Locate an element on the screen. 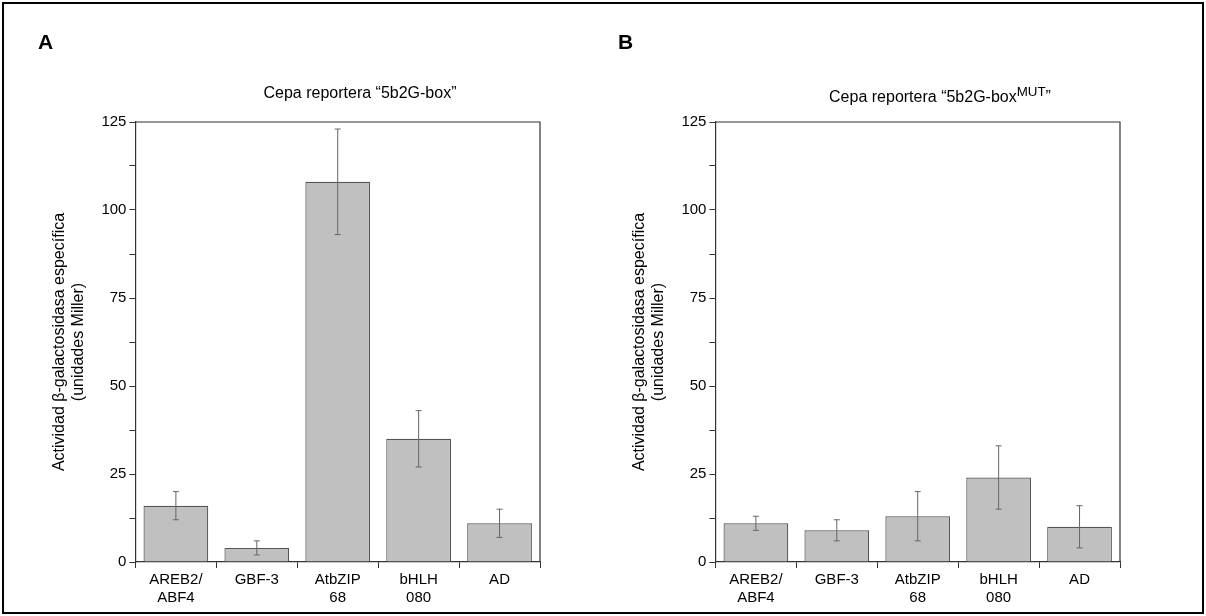 The image size is (1206, 616). chart-title: Cepa reportera “5b2G-box$^{MUT}$” is located at coordinates (940, 95).